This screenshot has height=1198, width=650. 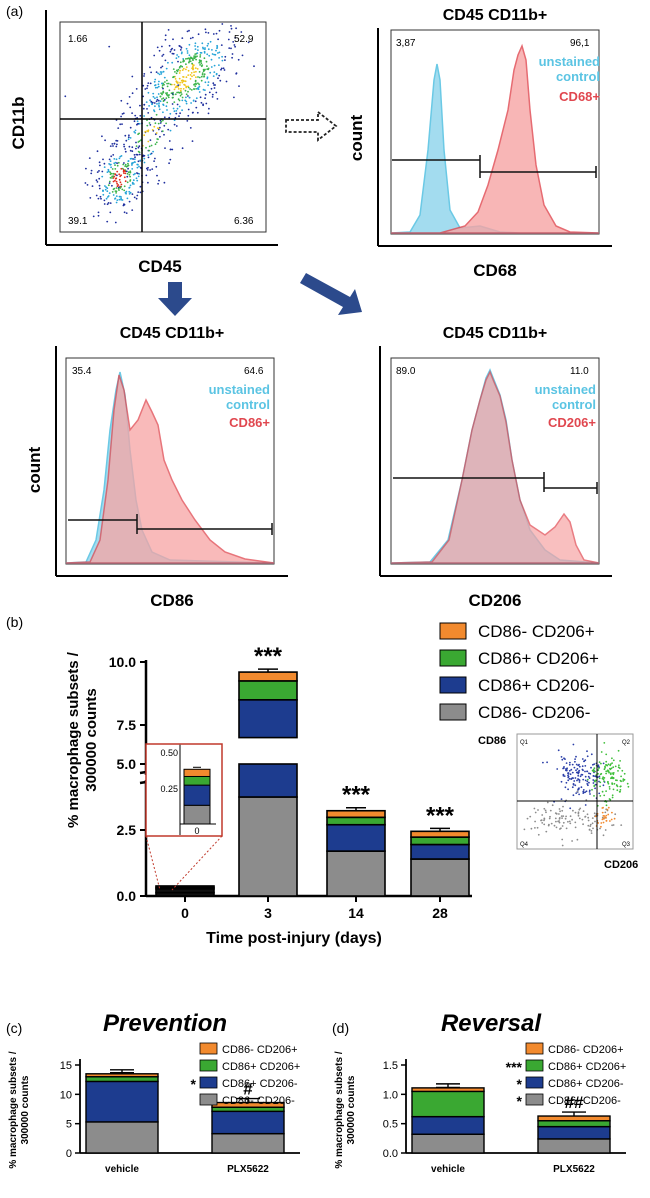 What do you see at coordinates (197, 772) in the screenshot?
I see `inset-bar-segment` at bounding box center [197, 772].